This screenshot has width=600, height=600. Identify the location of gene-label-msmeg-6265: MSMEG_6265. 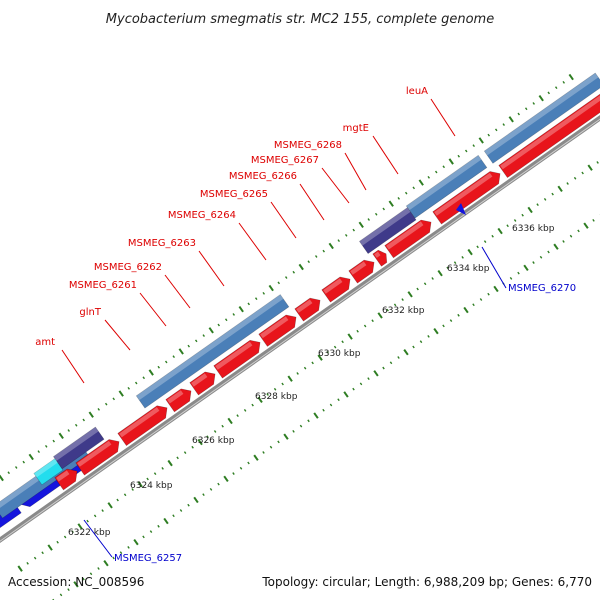
(234, 194).